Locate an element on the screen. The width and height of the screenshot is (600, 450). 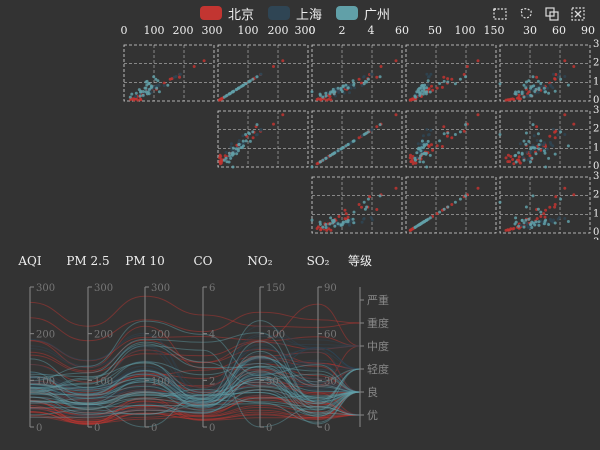
legend-item: 北京 is located at coordinates (227, 13).